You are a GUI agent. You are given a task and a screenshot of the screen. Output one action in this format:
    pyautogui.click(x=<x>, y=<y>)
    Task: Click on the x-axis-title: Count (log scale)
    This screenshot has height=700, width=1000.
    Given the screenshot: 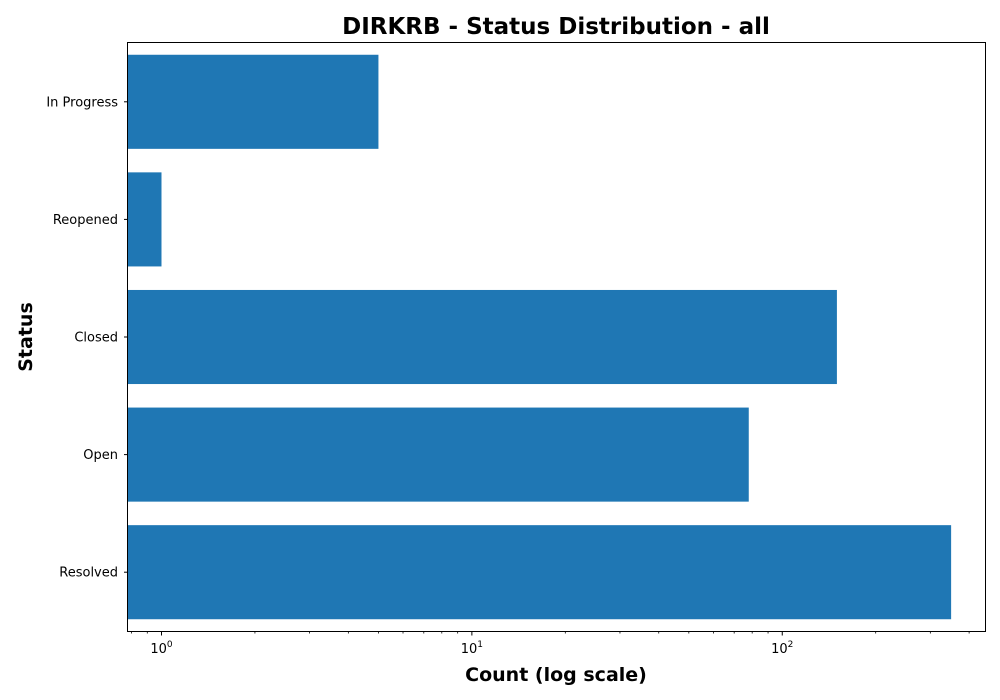 What is the action you would take?
    pyautogui.click(x=556, y=675)
    